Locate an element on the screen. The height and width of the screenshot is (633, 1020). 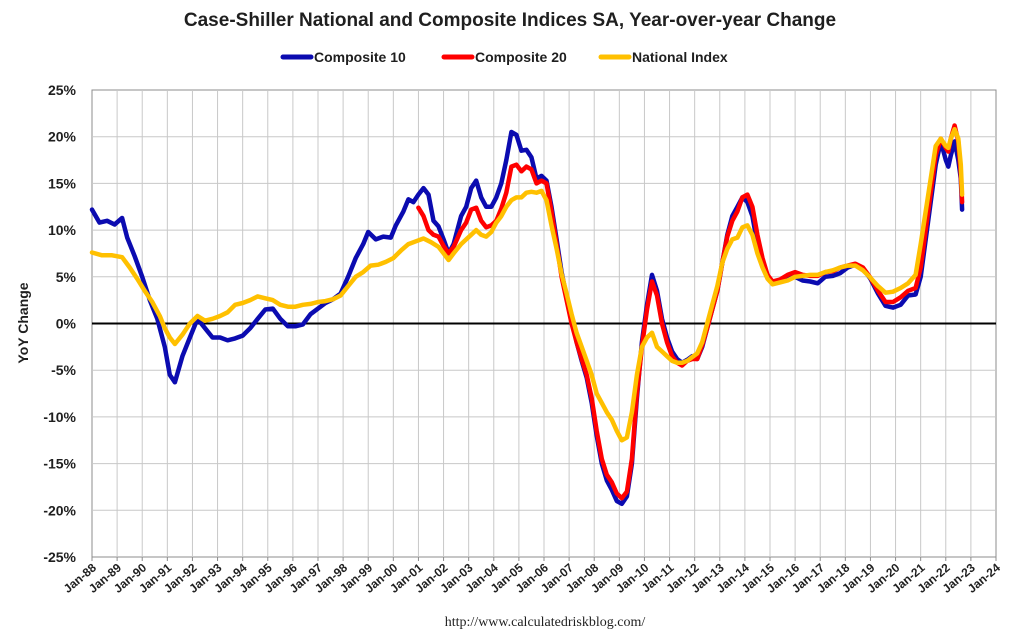
legend: Composite 10 Composite 20 National Index is located at coordinates (504, 57).